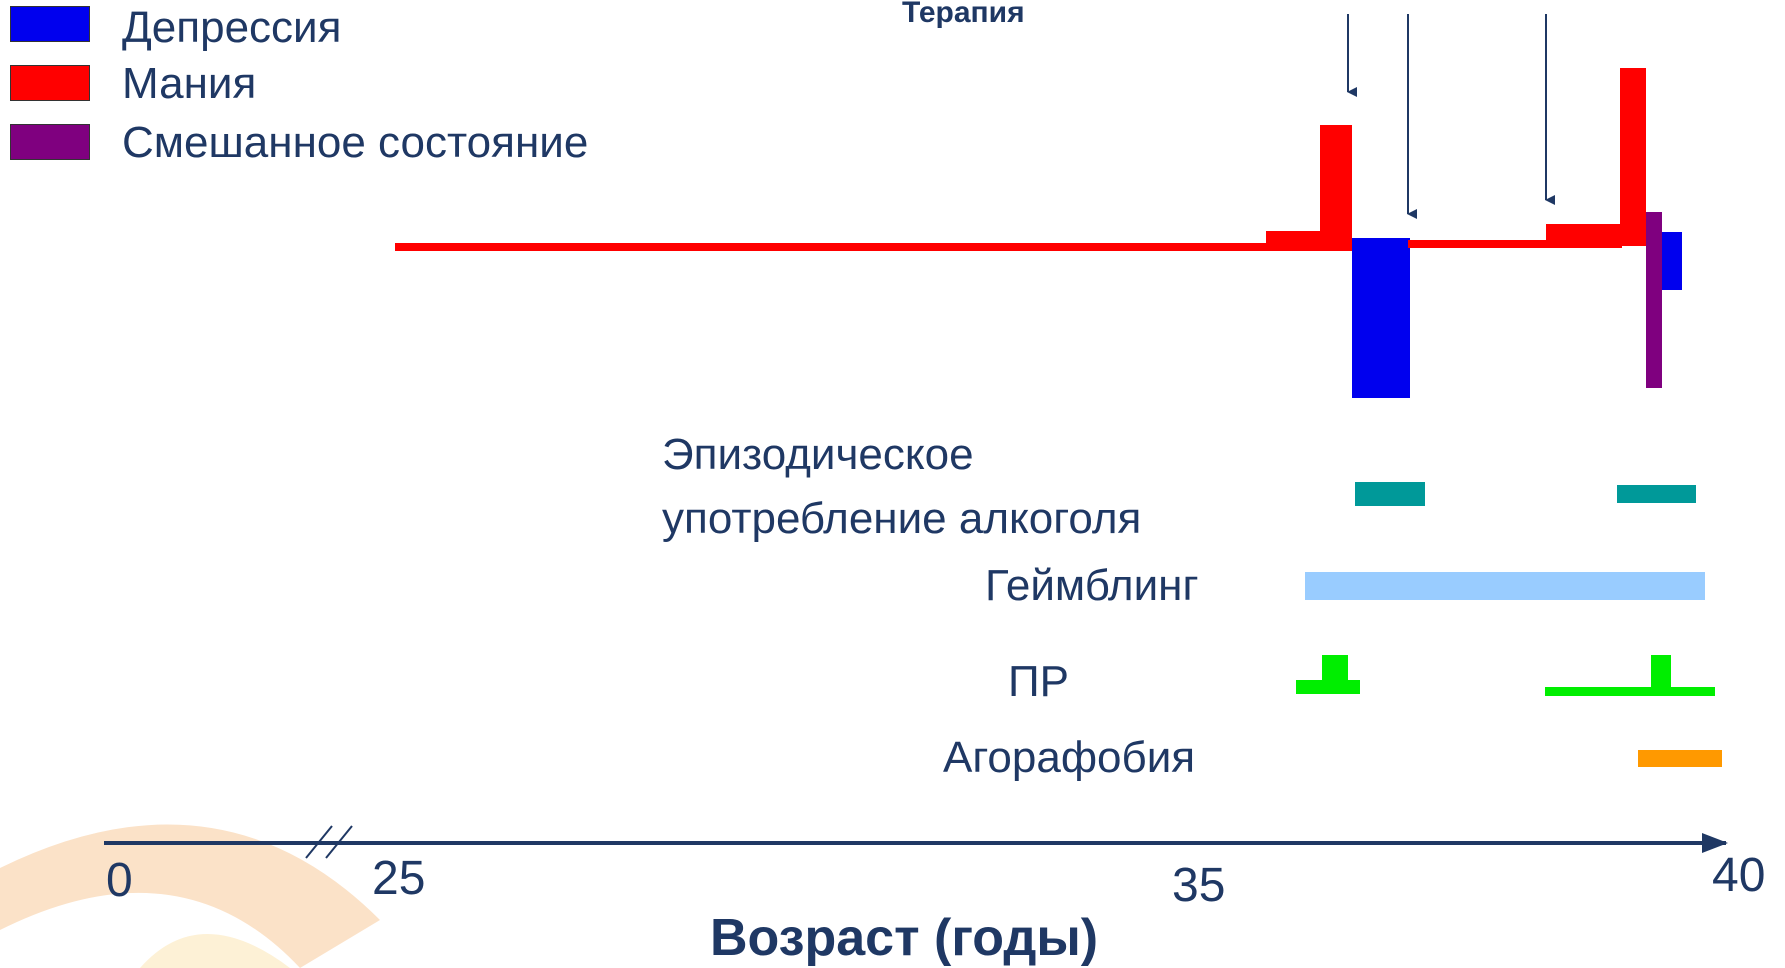  Describe the element at coordinates (1739, 875) in the screenshot. I see `axis-tick-40: 40` at that location.